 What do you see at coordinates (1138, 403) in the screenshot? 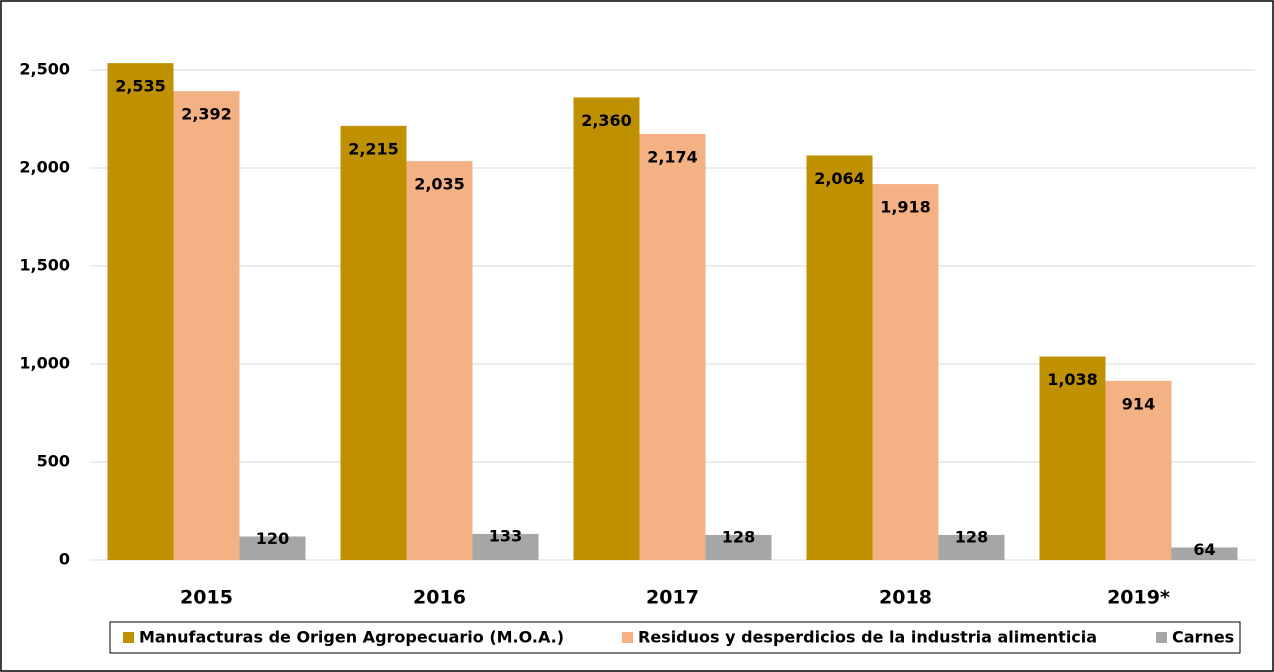
I see `data-label: 914` at bounding box center [1138, 403].